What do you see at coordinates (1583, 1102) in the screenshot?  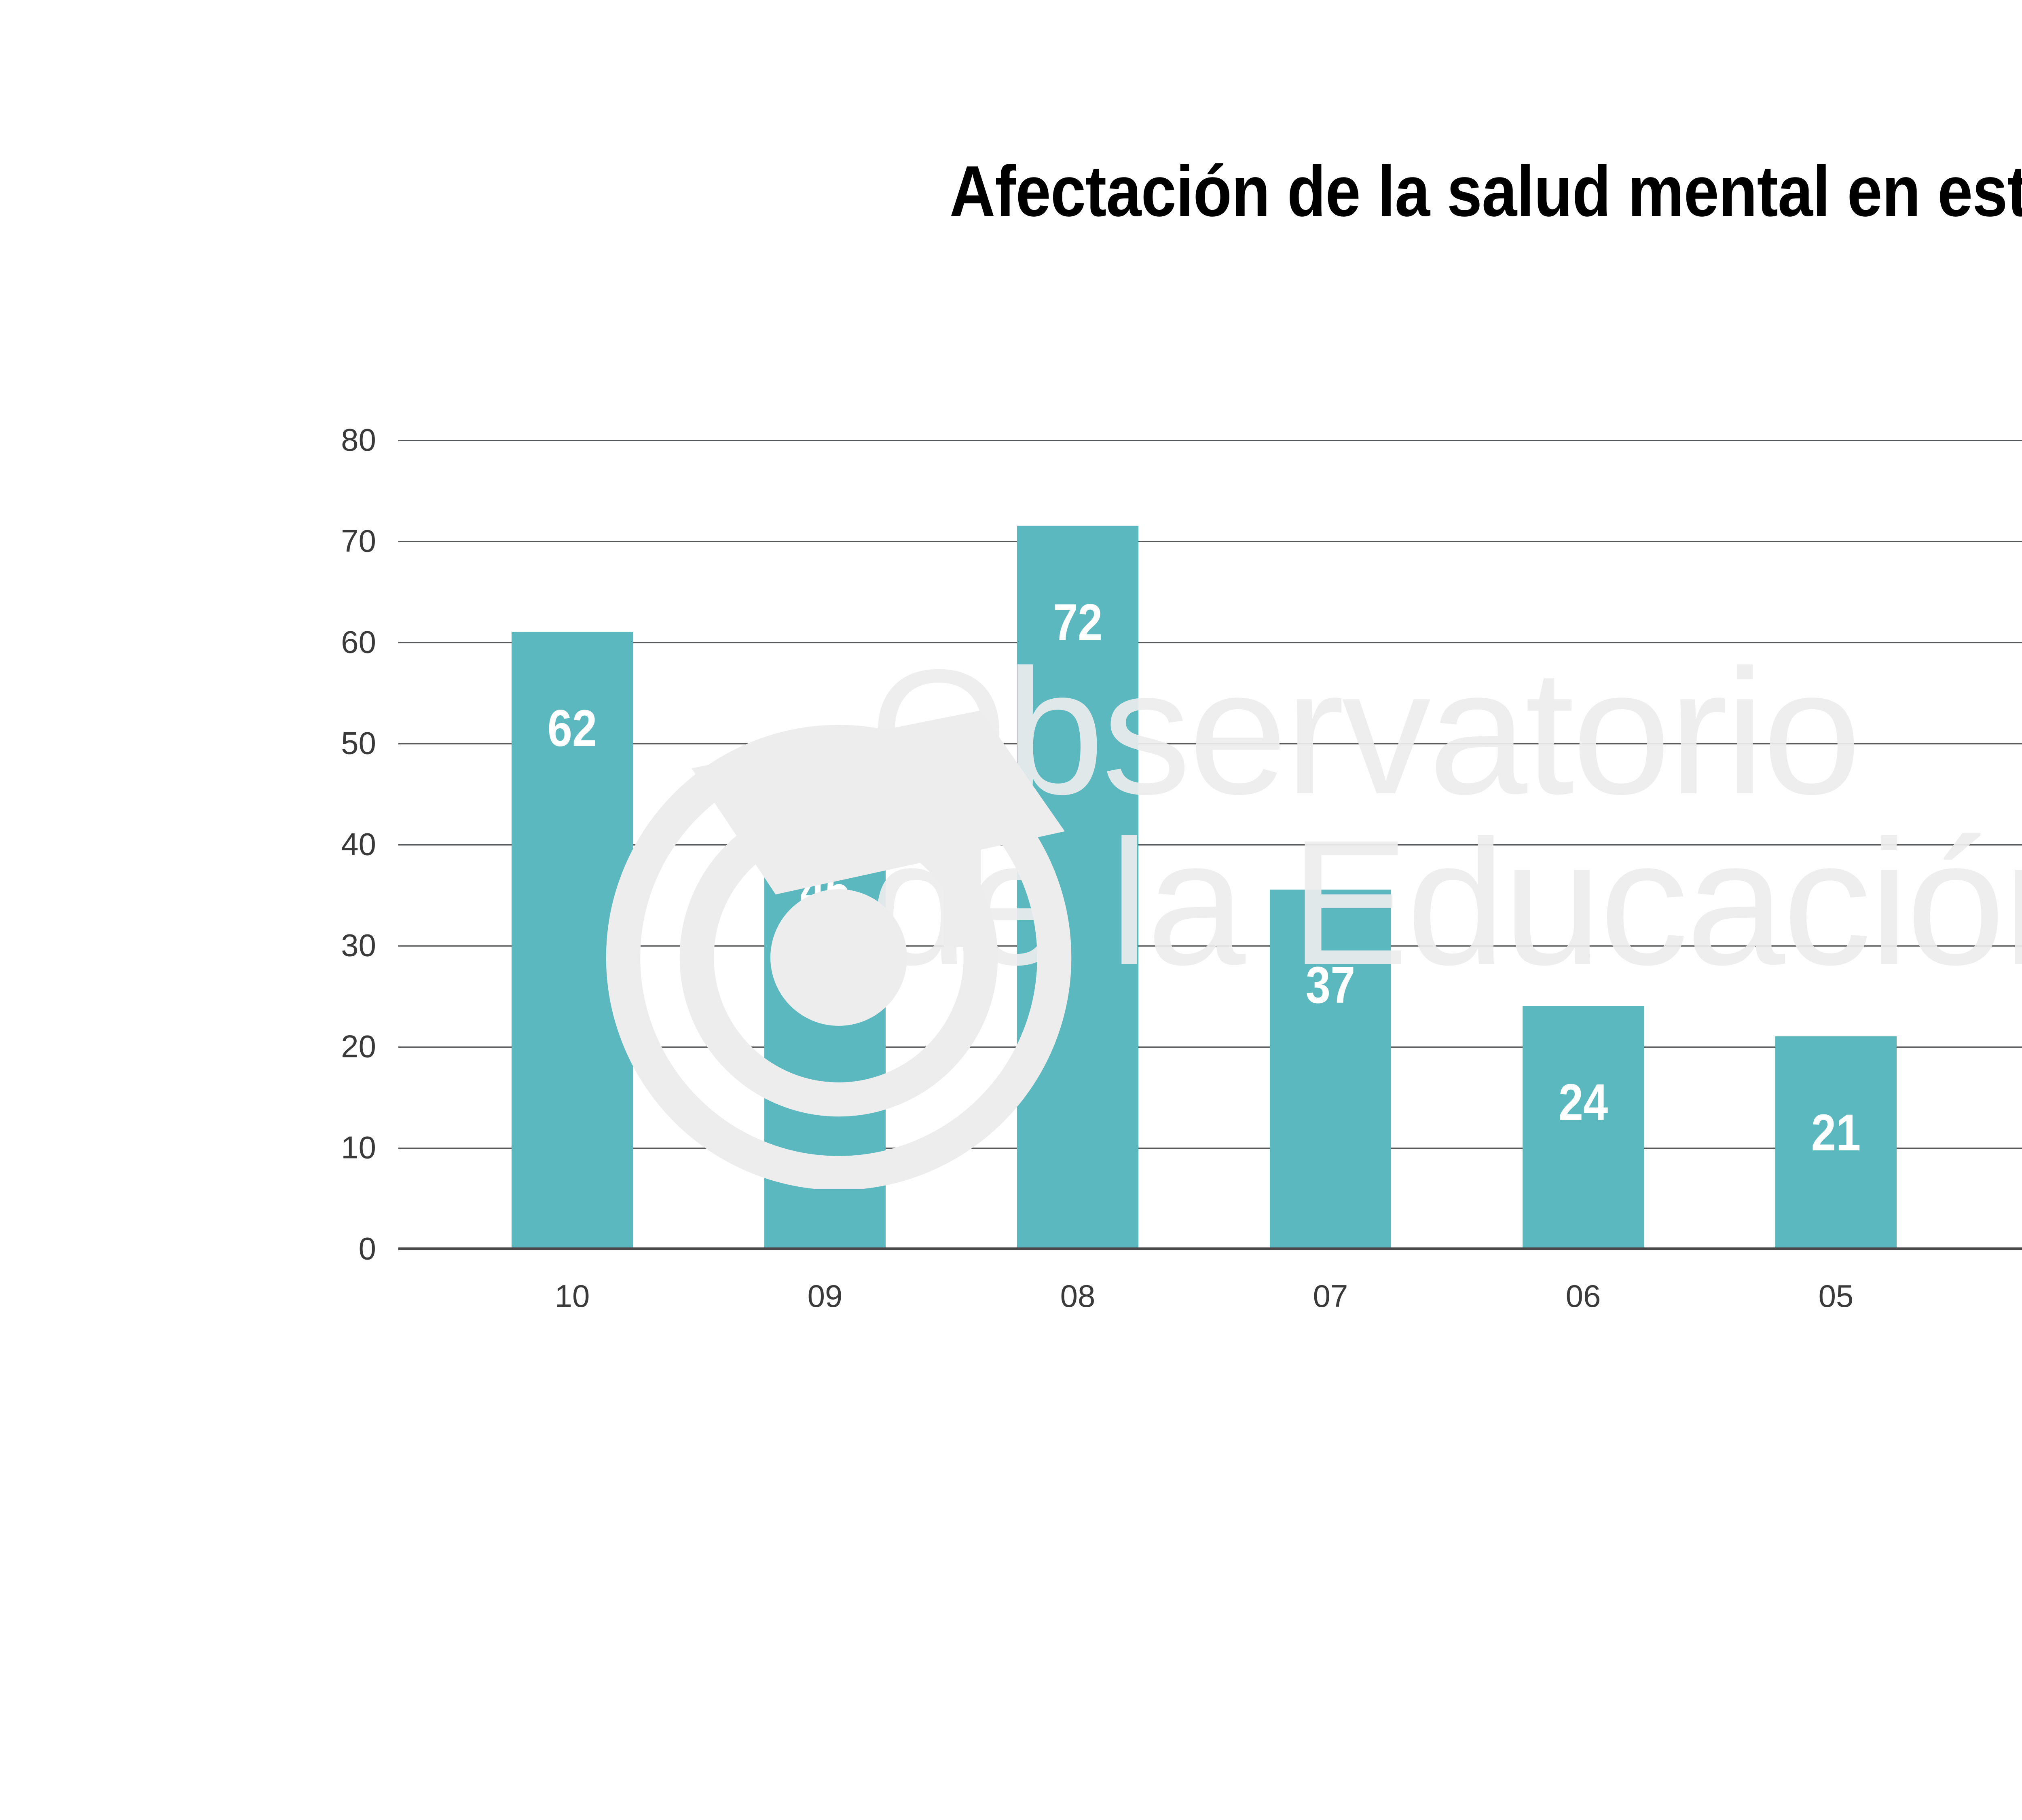 I see `bar-value-label-06: 24` at bounding box center [1583, 1102].